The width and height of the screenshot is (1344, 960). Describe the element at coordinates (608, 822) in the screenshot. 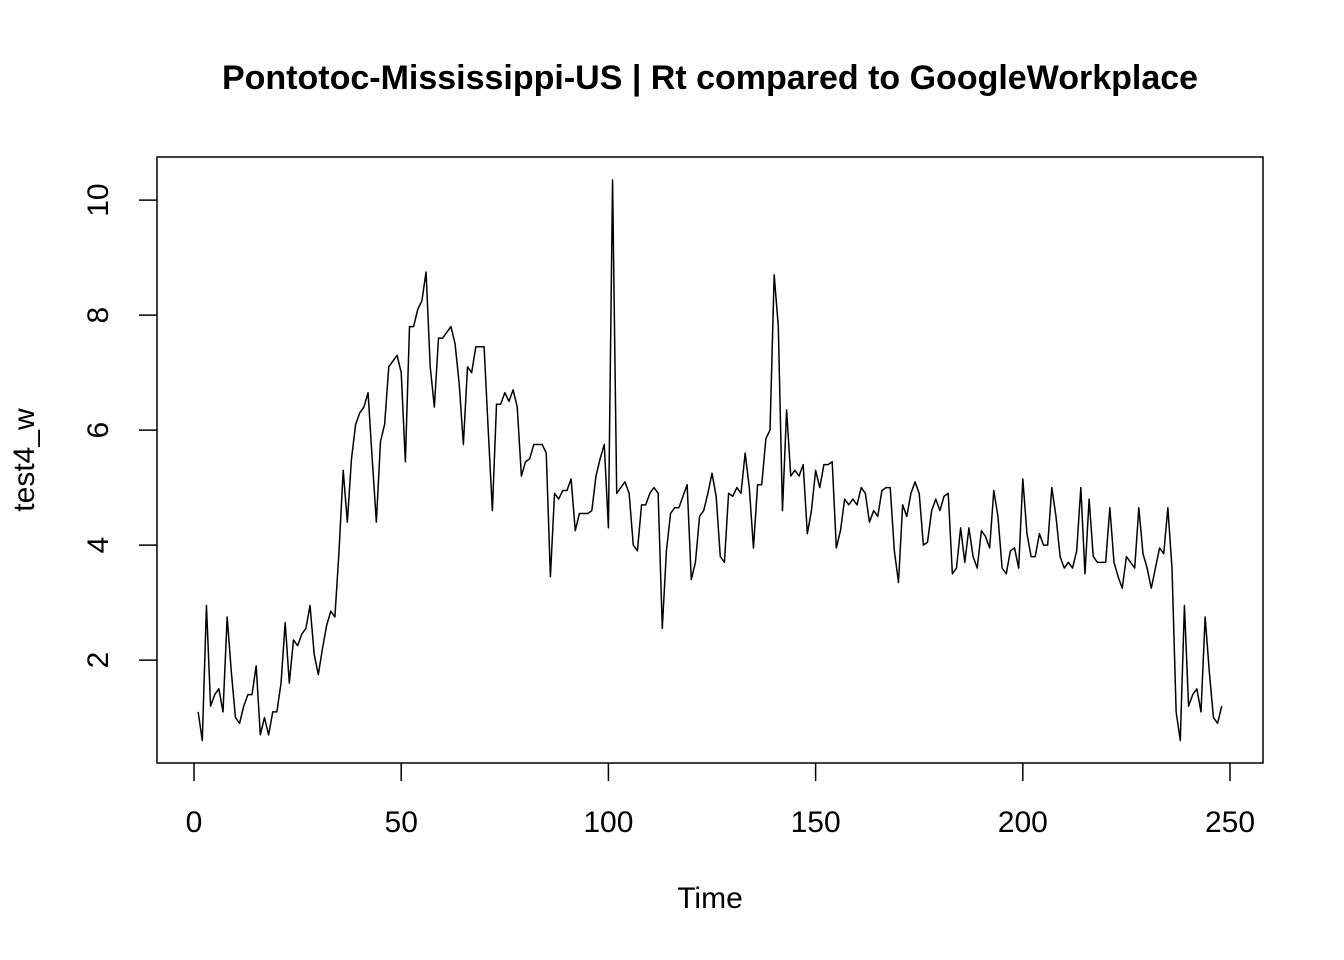

I see `x-tick-label: 100` at that location.